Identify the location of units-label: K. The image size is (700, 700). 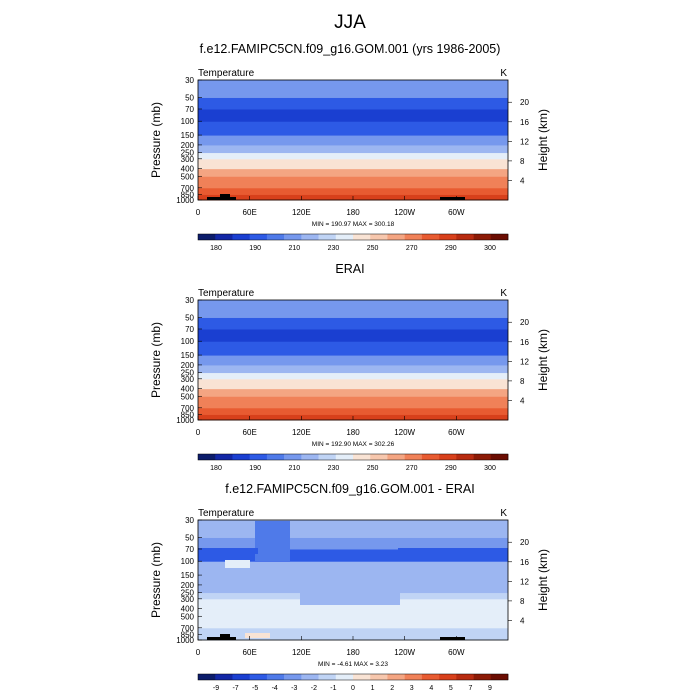
(503, 513).